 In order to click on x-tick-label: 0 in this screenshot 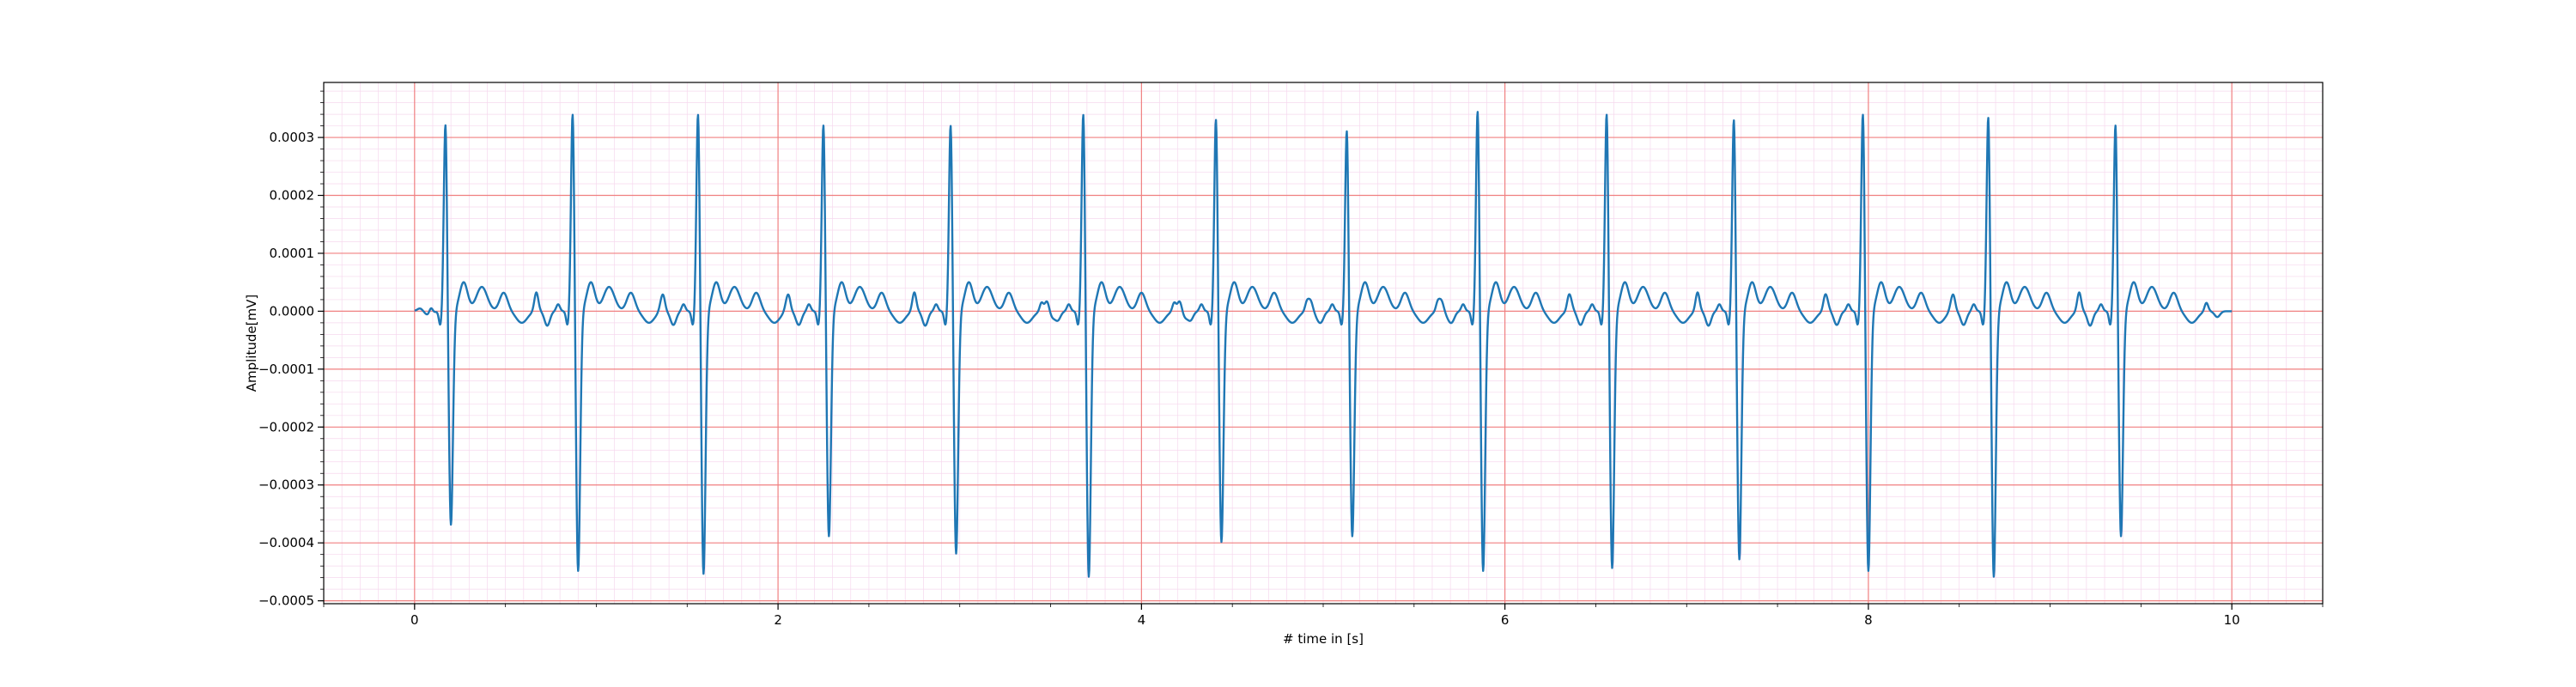, I will do `click(414, 620)`.